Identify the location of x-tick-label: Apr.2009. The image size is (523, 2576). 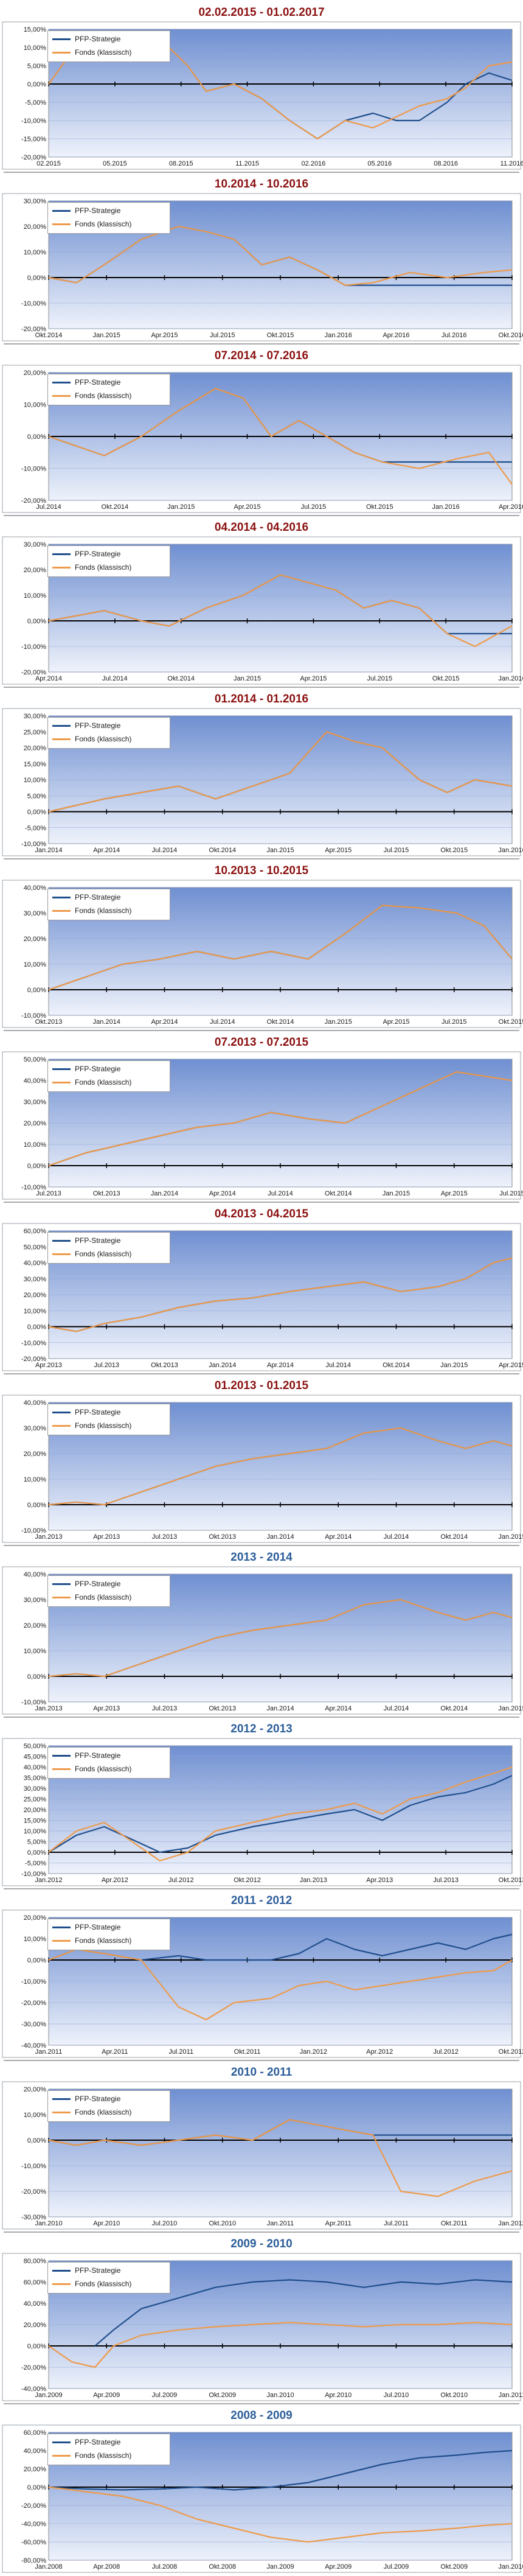
(339, 2567).